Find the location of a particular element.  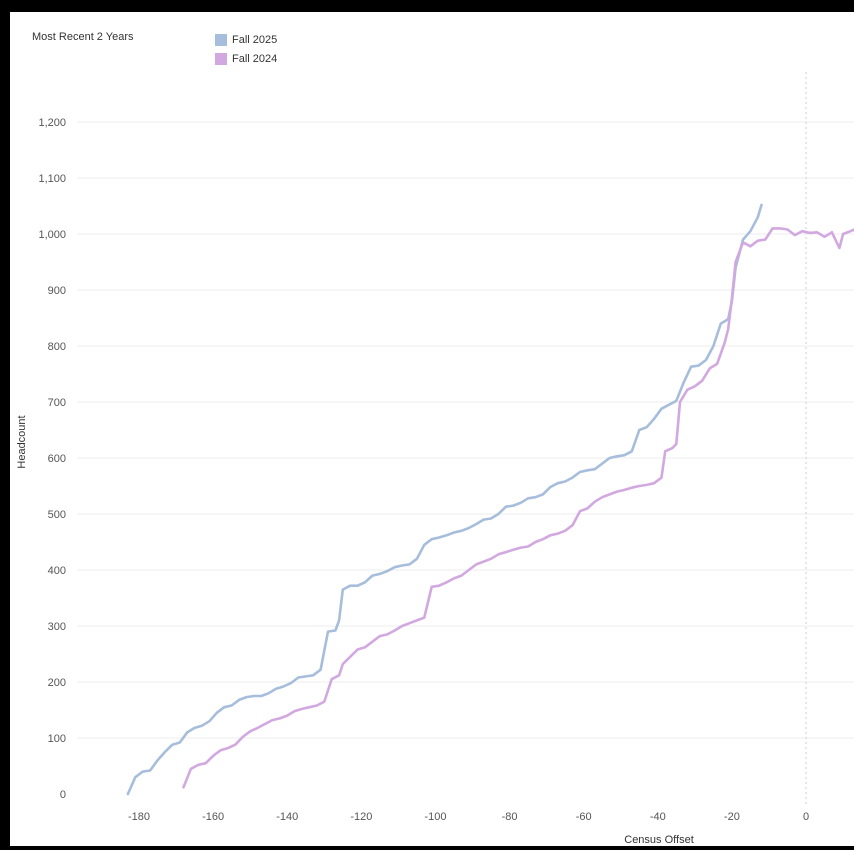

y-tick-label: 400 is located at coordinates (57, 571).